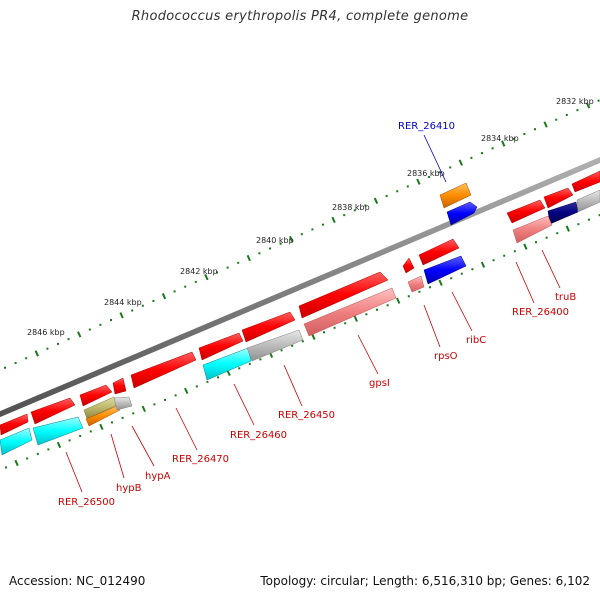  I want to click on gene-label-RER_26410: RER_26410, so click(426, 126).